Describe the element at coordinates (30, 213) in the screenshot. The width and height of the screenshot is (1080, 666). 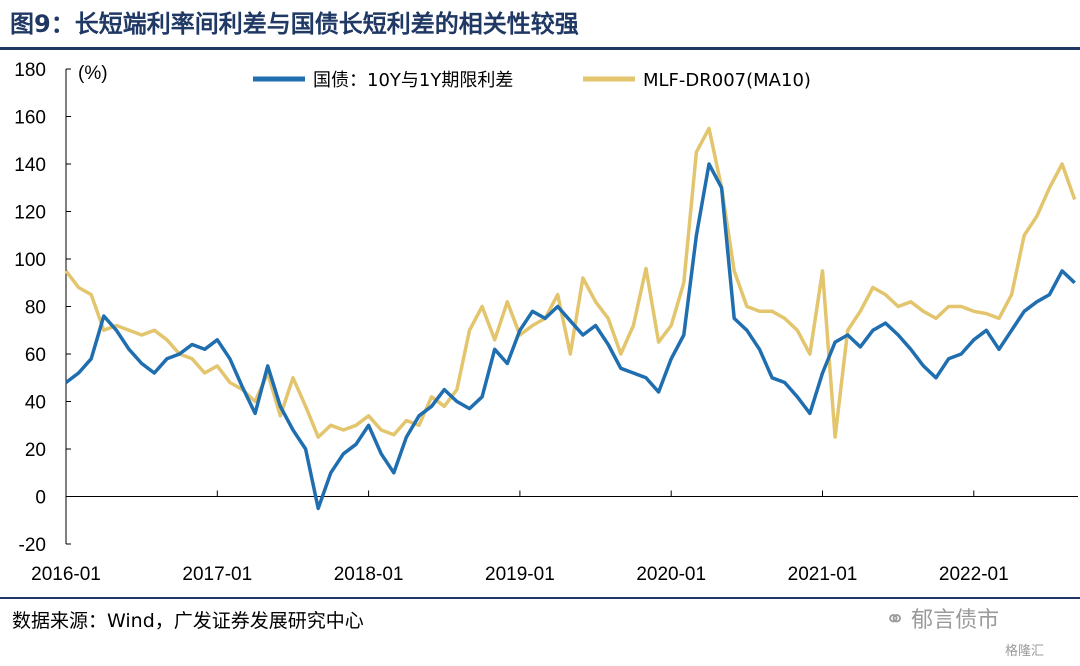
I see `y-tick-label: 120` at that location.